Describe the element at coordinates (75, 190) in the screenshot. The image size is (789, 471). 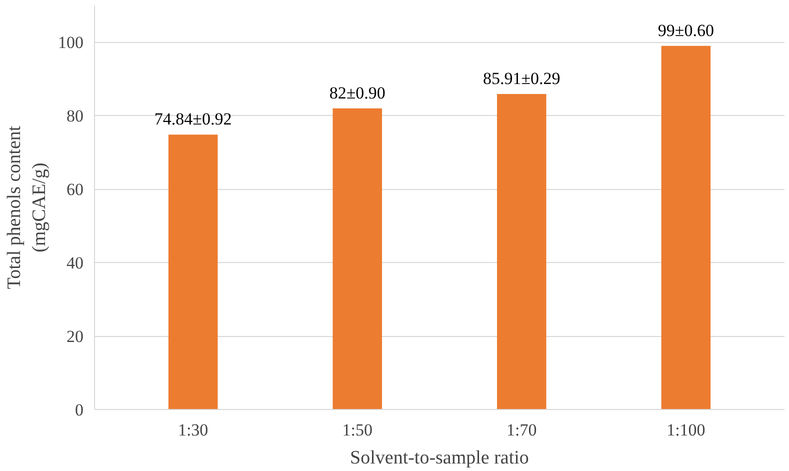
I see `y-tick-label: 60` at that location.